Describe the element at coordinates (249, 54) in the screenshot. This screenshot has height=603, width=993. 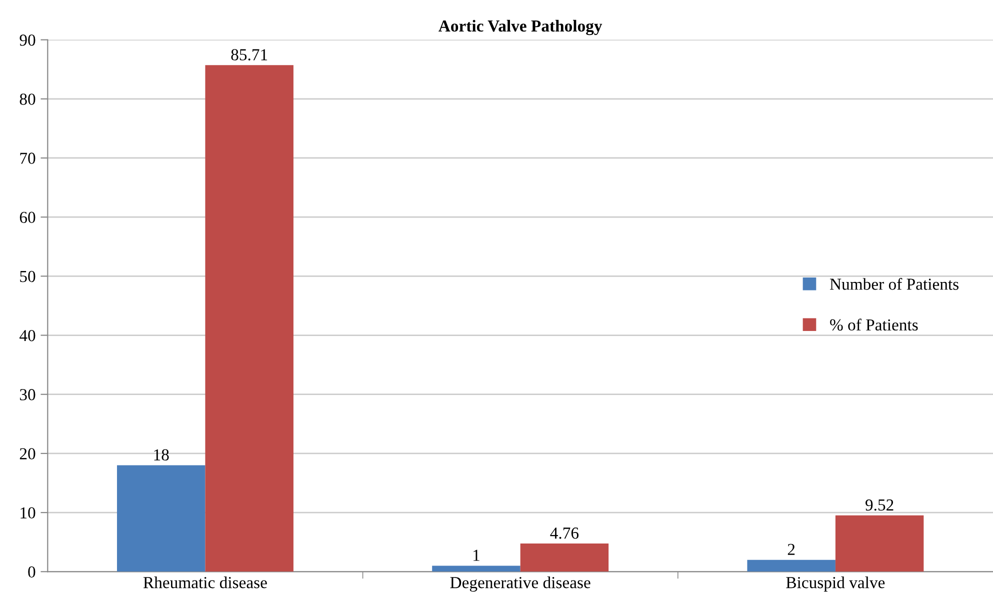
I see `data-label: 85.71` at that location.